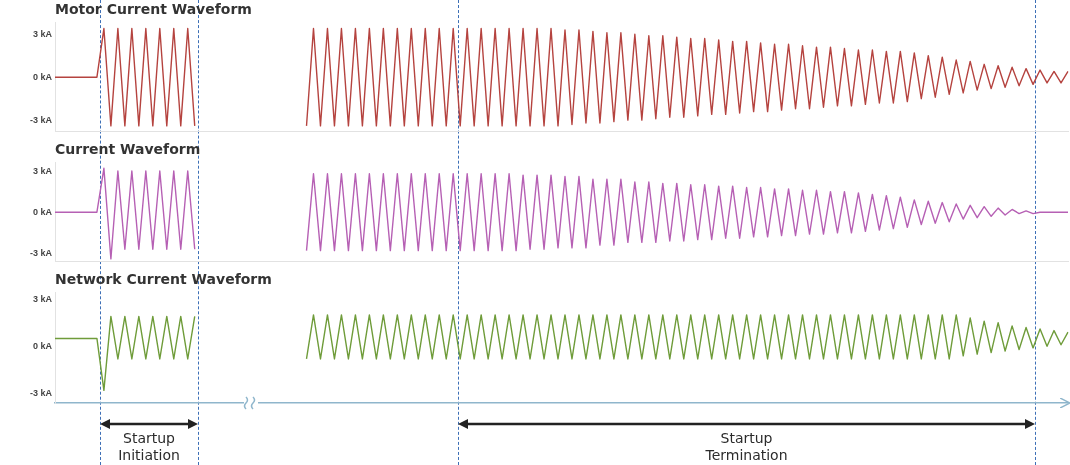 The image size is (1070, 465). Describe the element at coordinates (153, 9) in the screenshot. I see `chart-title: Motor Current Waveform` at that location.